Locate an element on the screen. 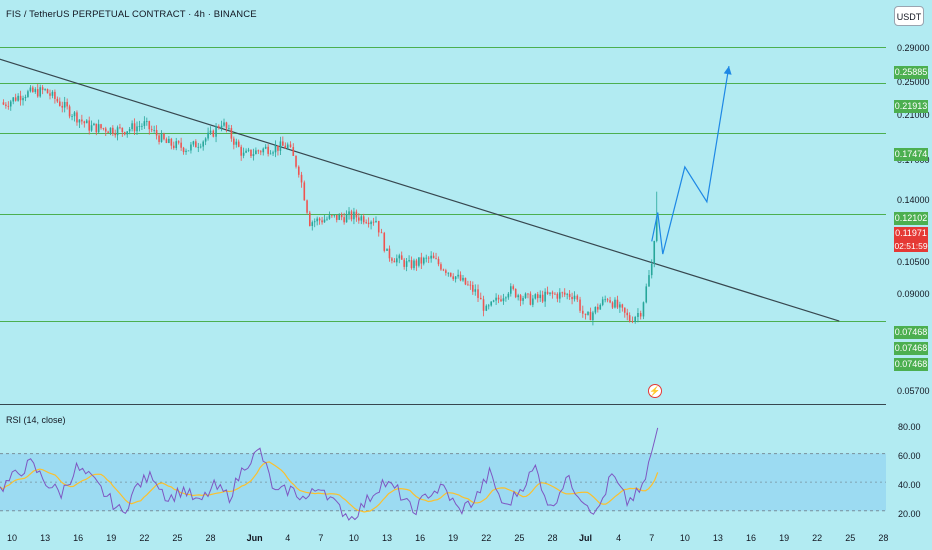 This screenshot has width=932, height=550. rsi-tick: 60.00 is located at coordinates (909, 456).